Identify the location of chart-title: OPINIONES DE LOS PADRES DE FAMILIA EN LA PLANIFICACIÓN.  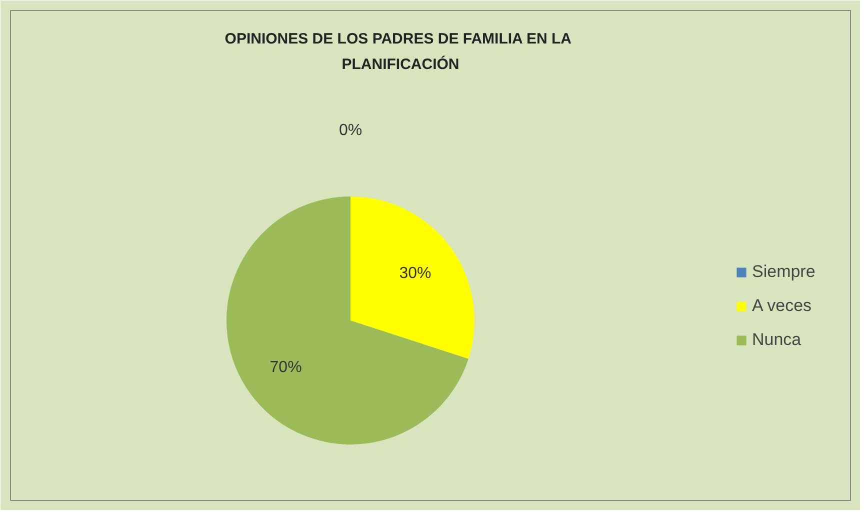
(398, 51).